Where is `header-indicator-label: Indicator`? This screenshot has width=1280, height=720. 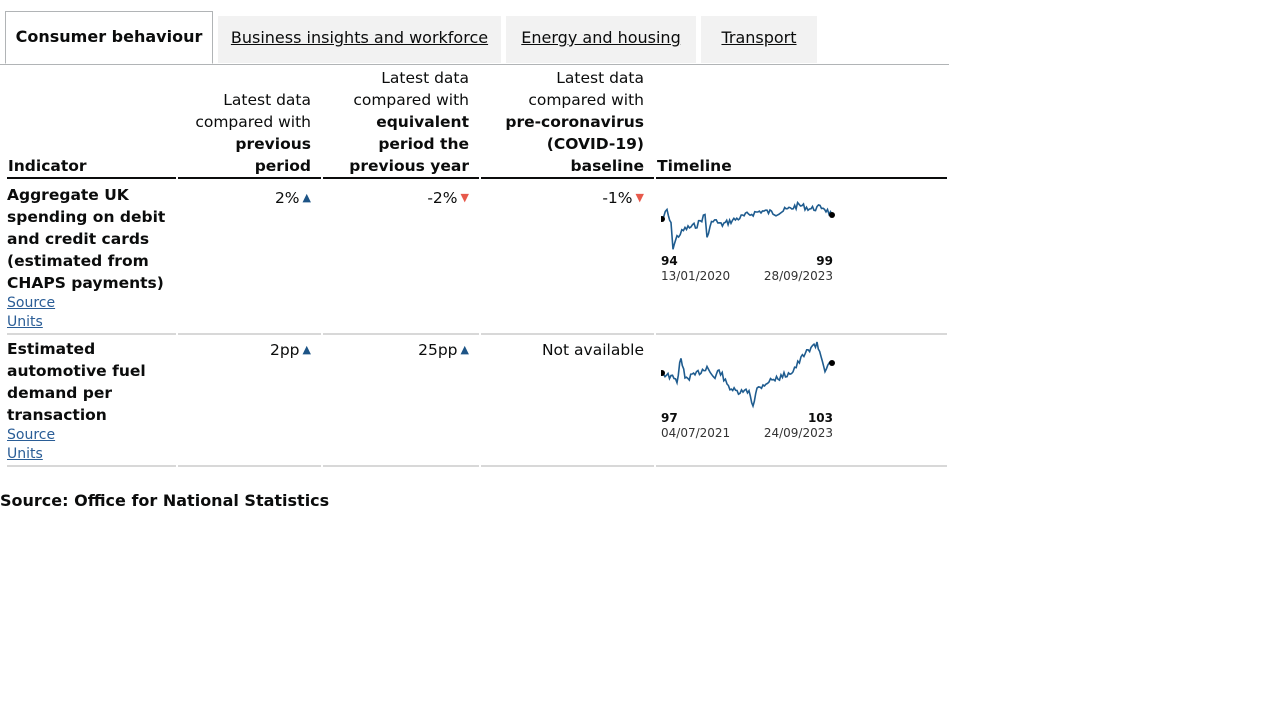
header-indicator-label: Indicator is located at coordinates (47, 166).